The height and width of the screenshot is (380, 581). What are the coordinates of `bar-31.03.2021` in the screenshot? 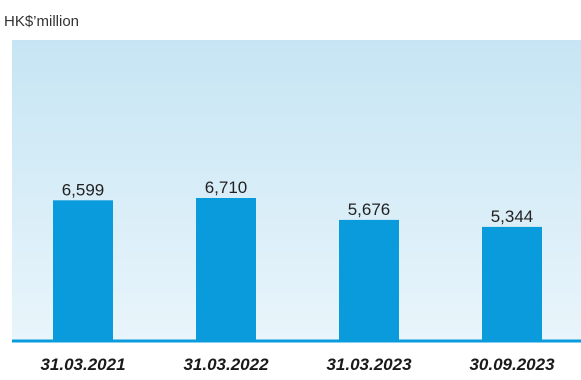 It's located at (83, 270).